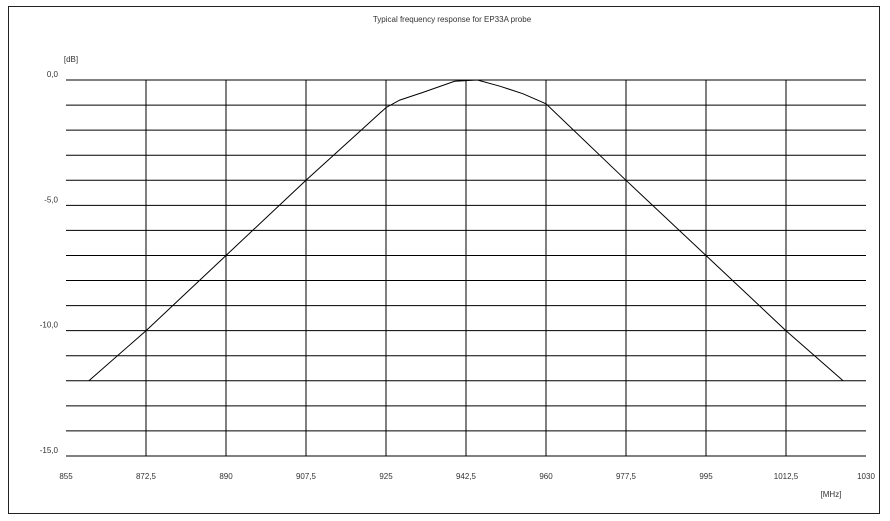 The height and width of the screenshot is (521, 890). What do you see at coordinates (53, 74) in the screenshot?
I see `y-tick-label: 0,0` at bounding box center [53, 74].